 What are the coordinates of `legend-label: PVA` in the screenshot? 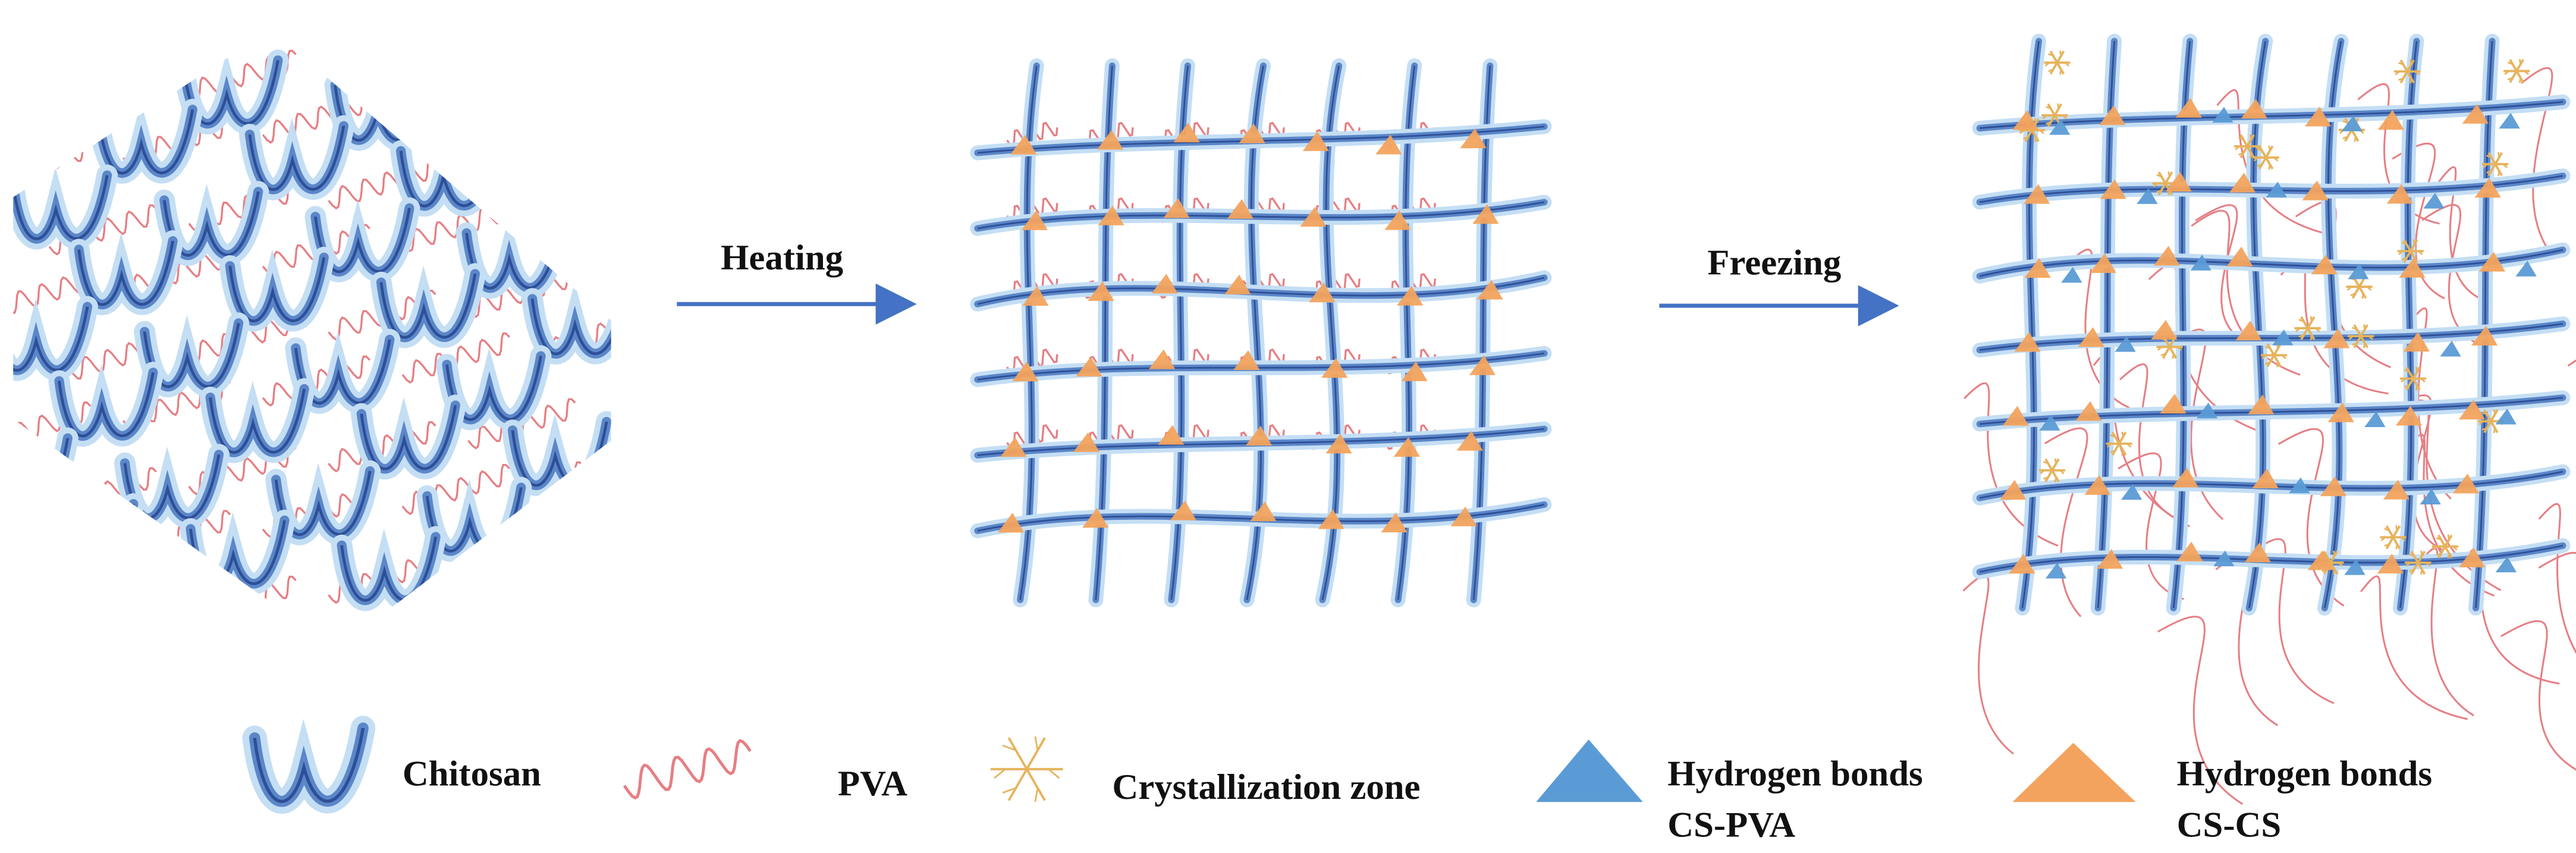 It's located at (872, 784).